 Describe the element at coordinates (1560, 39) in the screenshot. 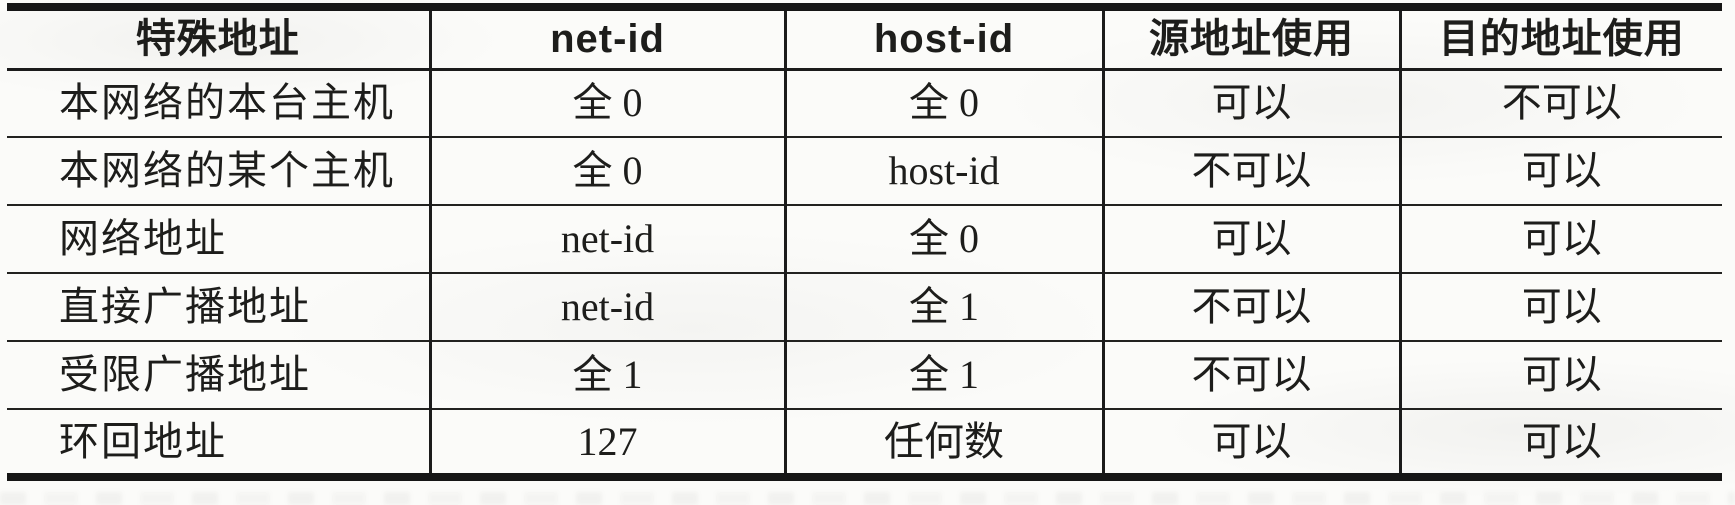

I see `col-header-dest-use: 目的地址使用` at that location.